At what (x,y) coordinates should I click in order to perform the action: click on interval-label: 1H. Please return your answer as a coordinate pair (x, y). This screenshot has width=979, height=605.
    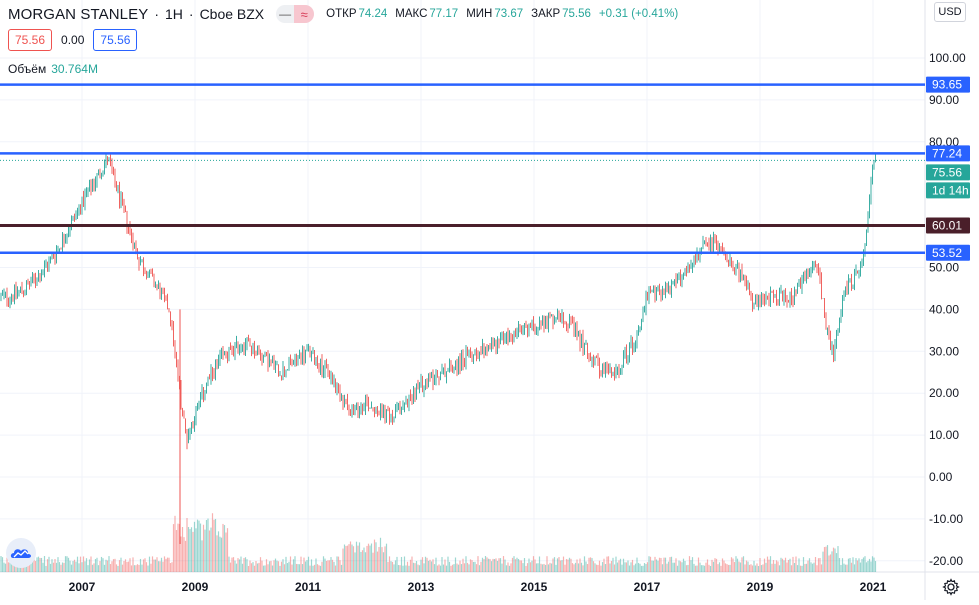
    Looking at the image, I should click on (173, 14).